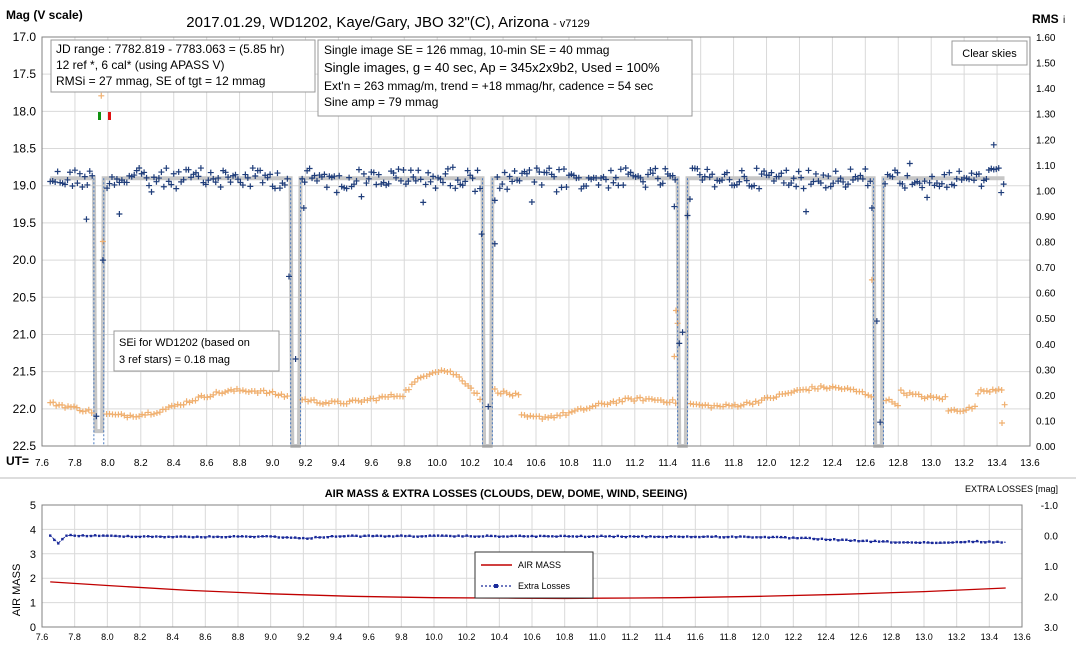  Describe the element at coordinates (687, 215) in the screenshot. I see `mag-outlier-point` at that location.